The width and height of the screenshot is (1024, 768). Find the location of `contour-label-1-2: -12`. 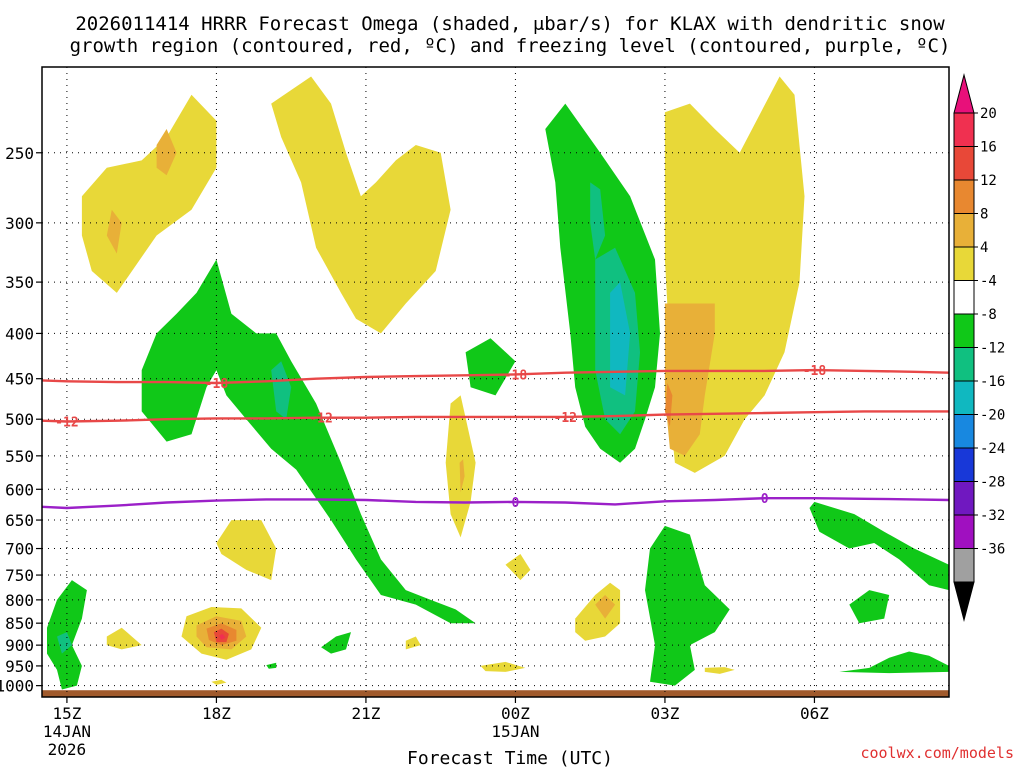

contour-label-1-2: -12 is located at coordinates (565, 418).